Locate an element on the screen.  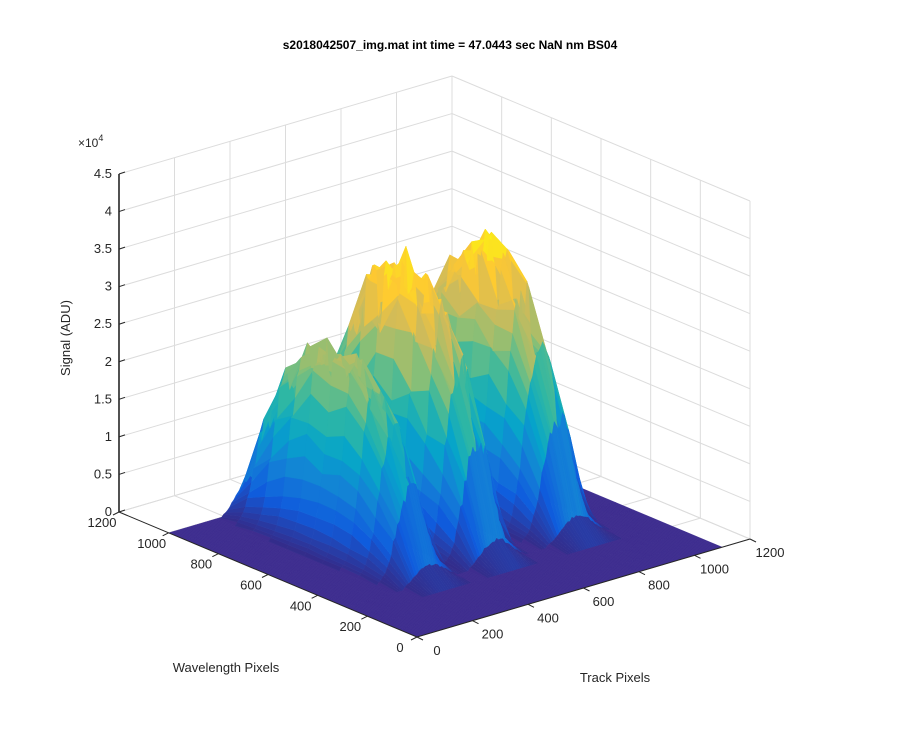
z-tick-label: 0 is located at coordinates (108, 511).